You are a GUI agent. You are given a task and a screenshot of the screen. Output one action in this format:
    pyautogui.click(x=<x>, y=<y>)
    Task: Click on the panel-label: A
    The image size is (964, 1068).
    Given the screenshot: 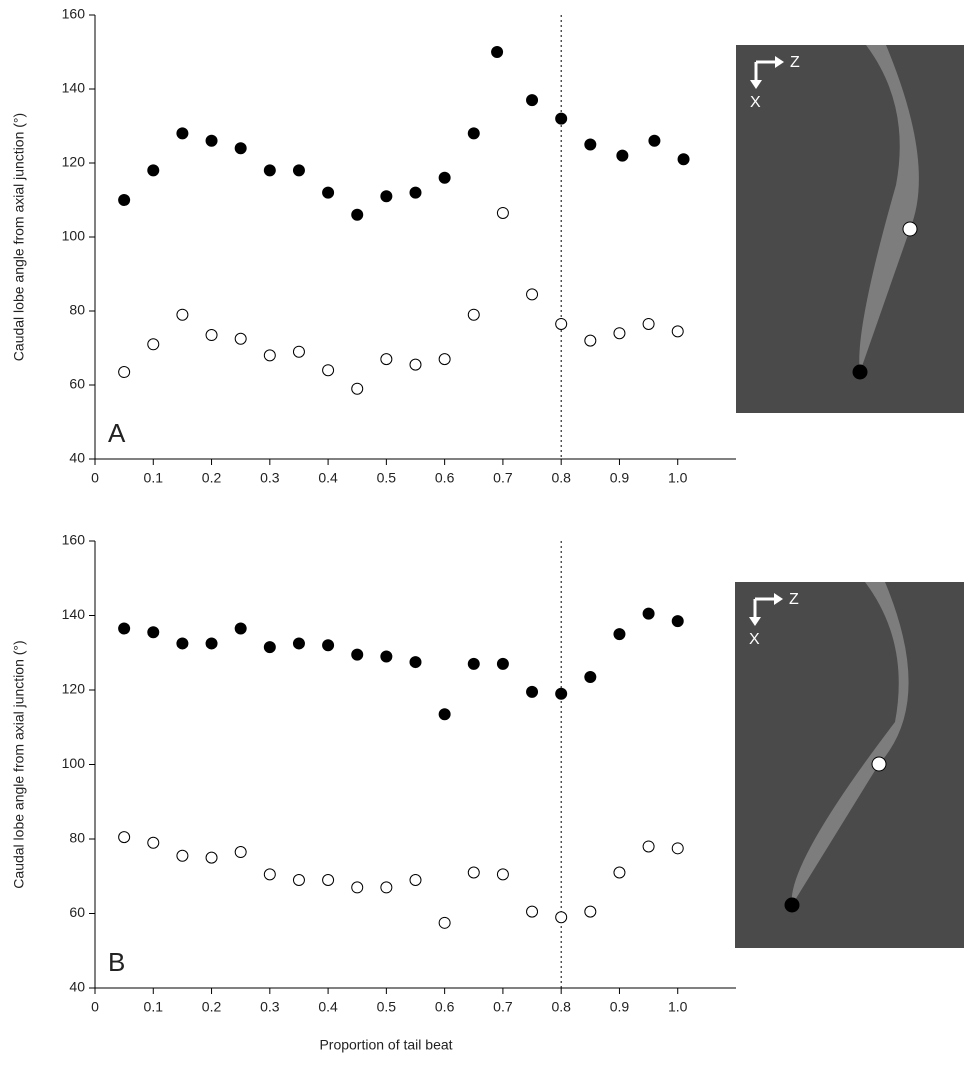 What is the action you would take?
    pyautogui.click(x=117, y=433)
    